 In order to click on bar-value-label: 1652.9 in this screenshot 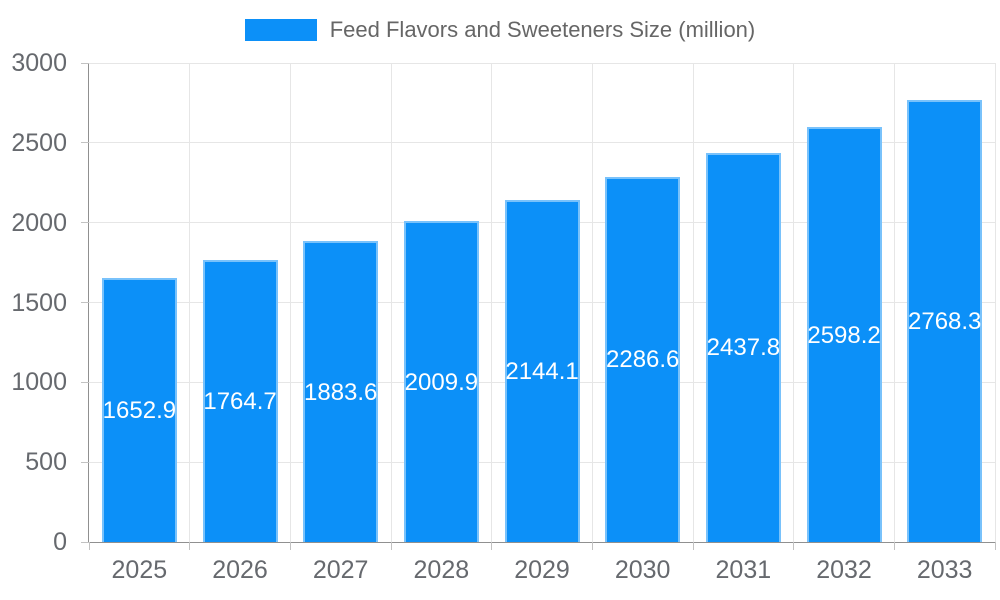, I will do `click(139, 411)`.